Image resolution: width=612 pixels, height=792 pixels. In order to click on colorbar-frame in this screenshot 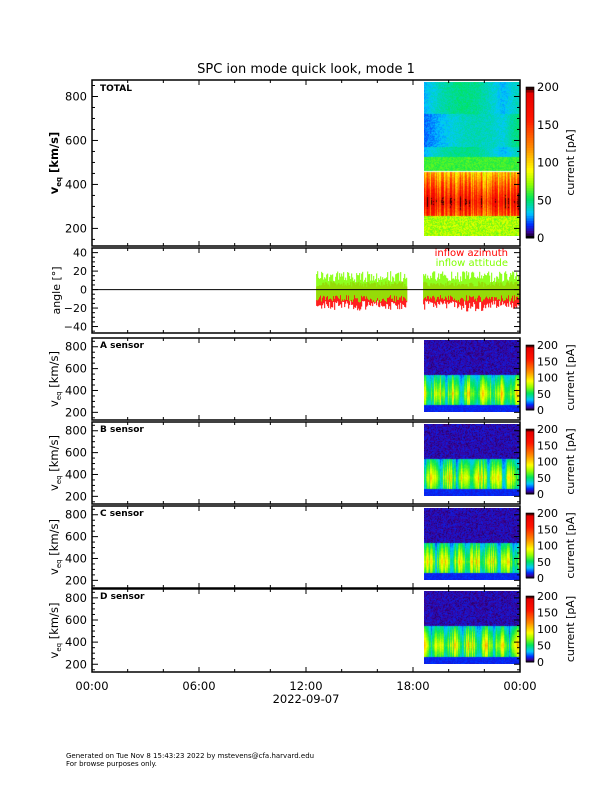, I will do `click(530, 629)`.